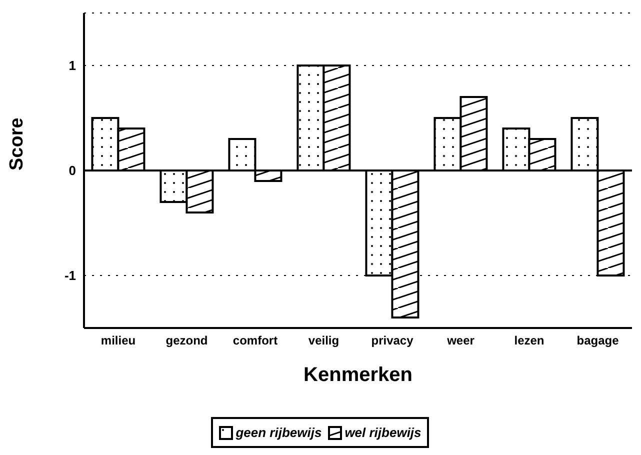 This screenshot has height=455, width=641. I want to click on y-tick-label: -1, so click(70, 276).